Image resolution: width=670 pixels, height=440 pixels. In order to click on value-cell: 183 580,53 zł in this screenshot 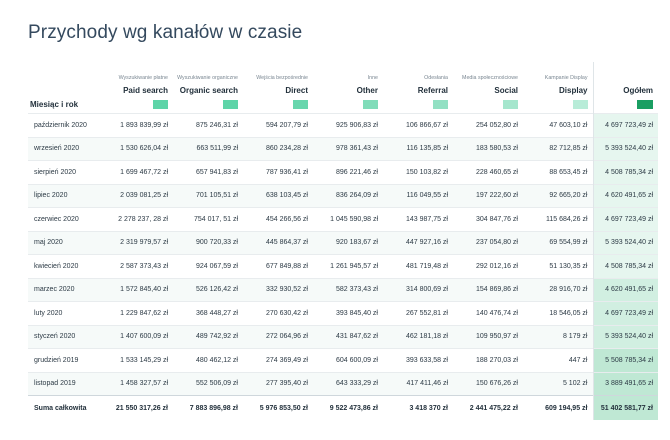, I will do `click(488, 148)`.